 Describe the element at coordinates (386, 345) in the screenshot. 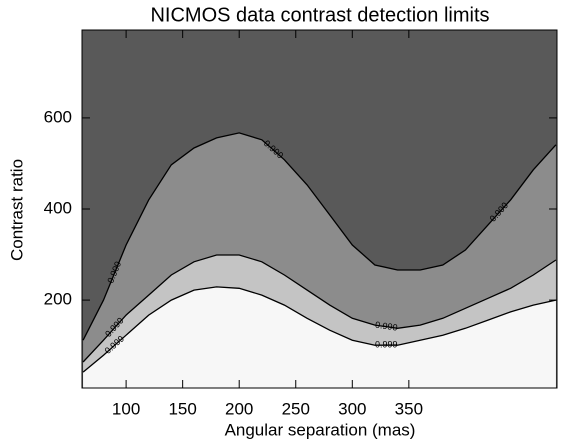

I see `contour-label: 0.999` at that location.